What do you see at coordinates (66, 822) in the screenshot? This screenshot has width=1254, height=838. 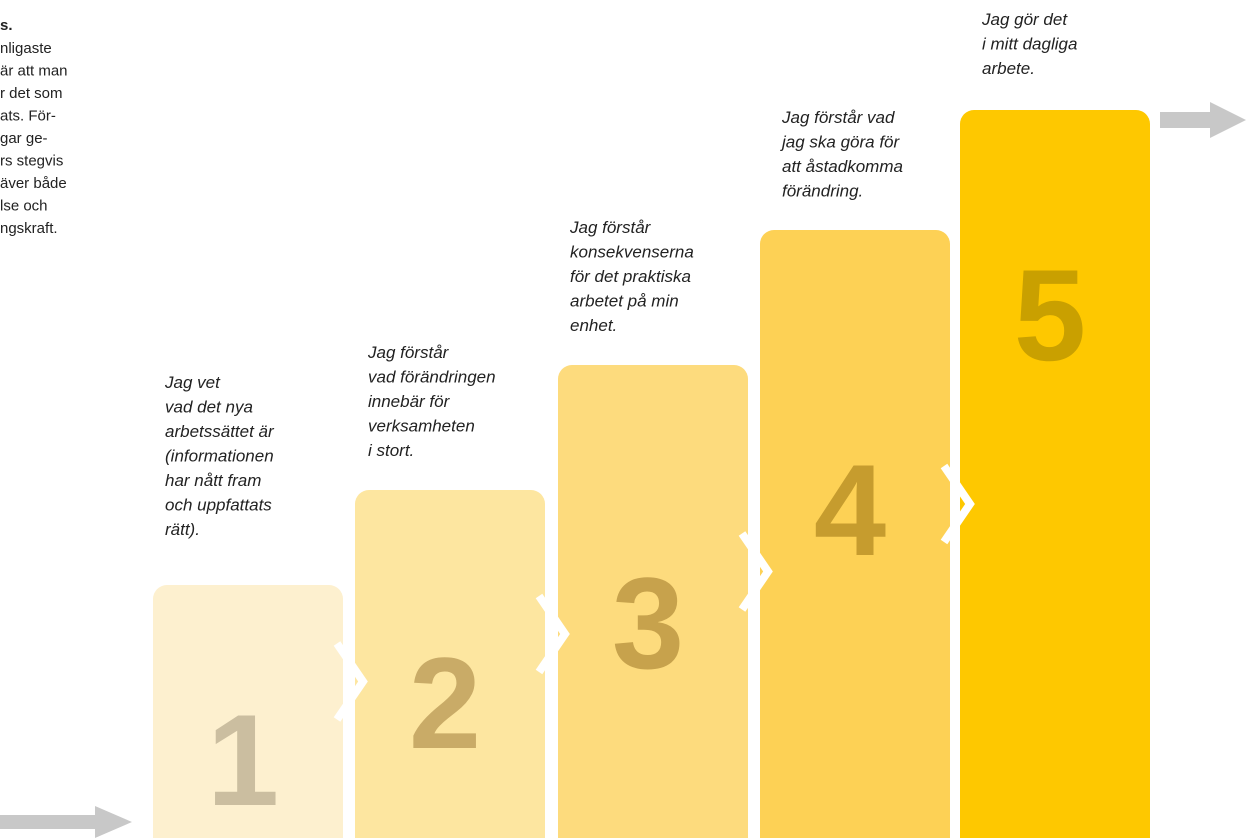 I see `arrow-in` at bounding box center [66, 822].